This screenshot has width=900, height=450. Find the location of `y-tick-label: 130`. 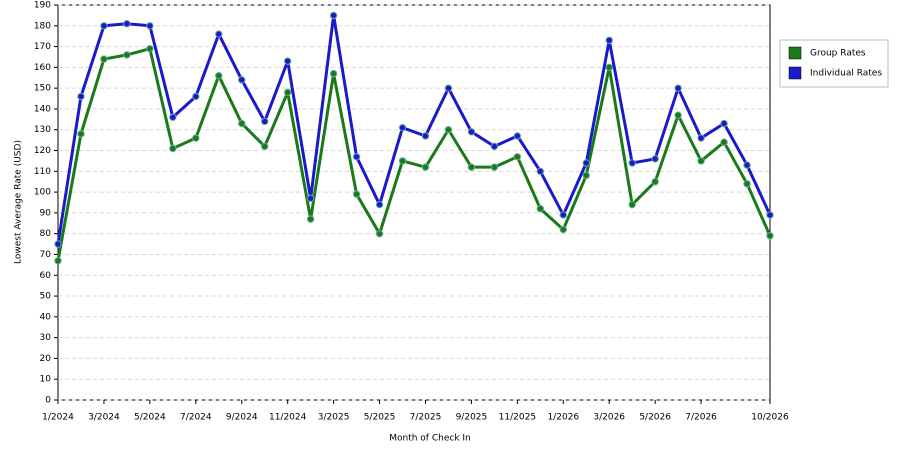

y-tick-label: 130 is located at coordinates (42, 130).